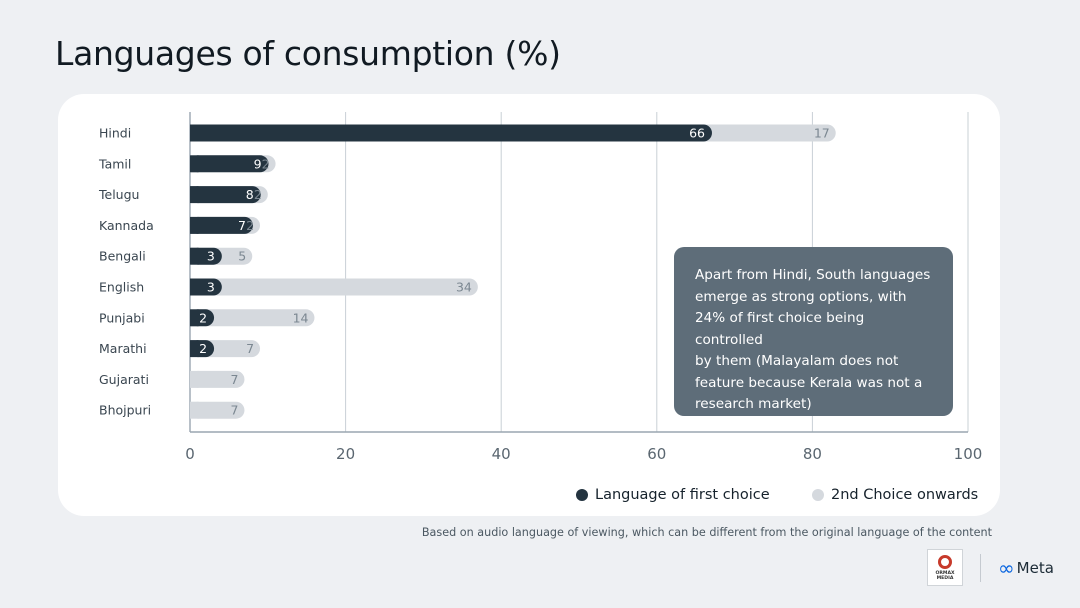 The width and height of the screenshot is (1080, 608). I want to click on value-label-first-choice: 9, so click(258, 163).